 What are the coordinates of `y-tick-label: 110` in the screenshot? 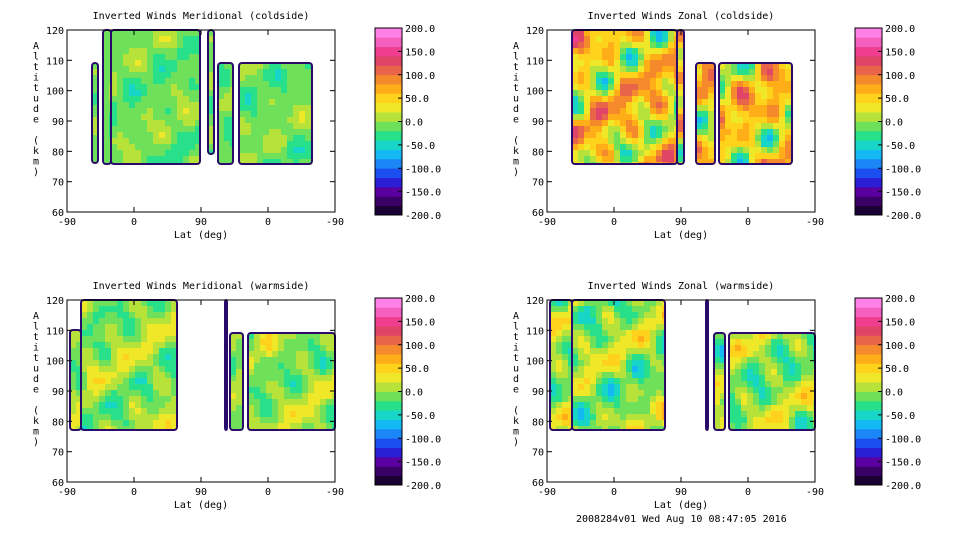 It's located at (55, 61).